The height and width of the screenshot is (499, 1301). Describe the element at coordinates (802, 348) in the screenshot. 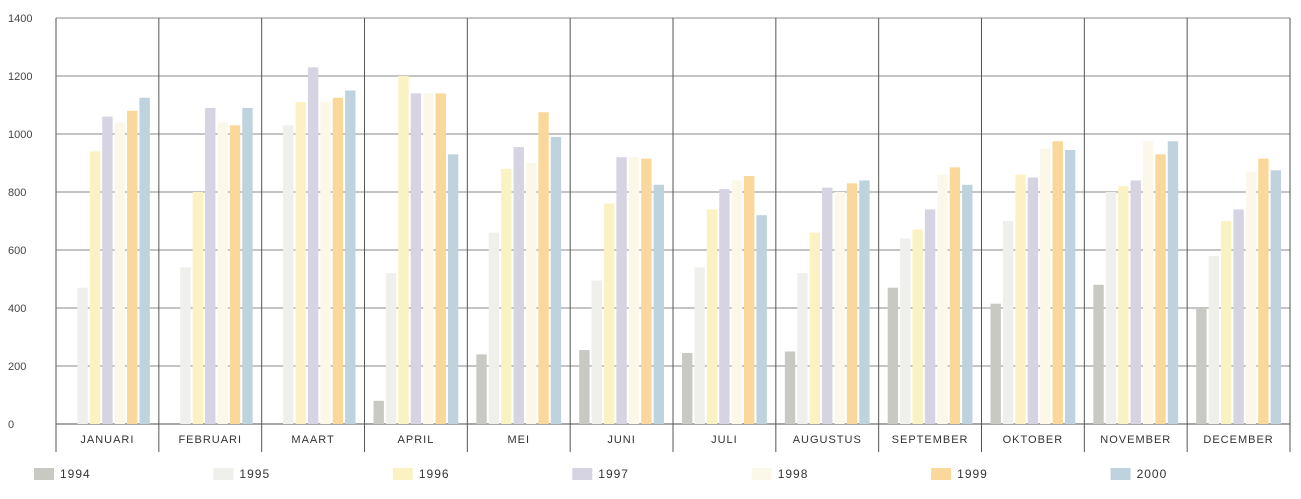

I see `bar-1995-augustus` at that location.